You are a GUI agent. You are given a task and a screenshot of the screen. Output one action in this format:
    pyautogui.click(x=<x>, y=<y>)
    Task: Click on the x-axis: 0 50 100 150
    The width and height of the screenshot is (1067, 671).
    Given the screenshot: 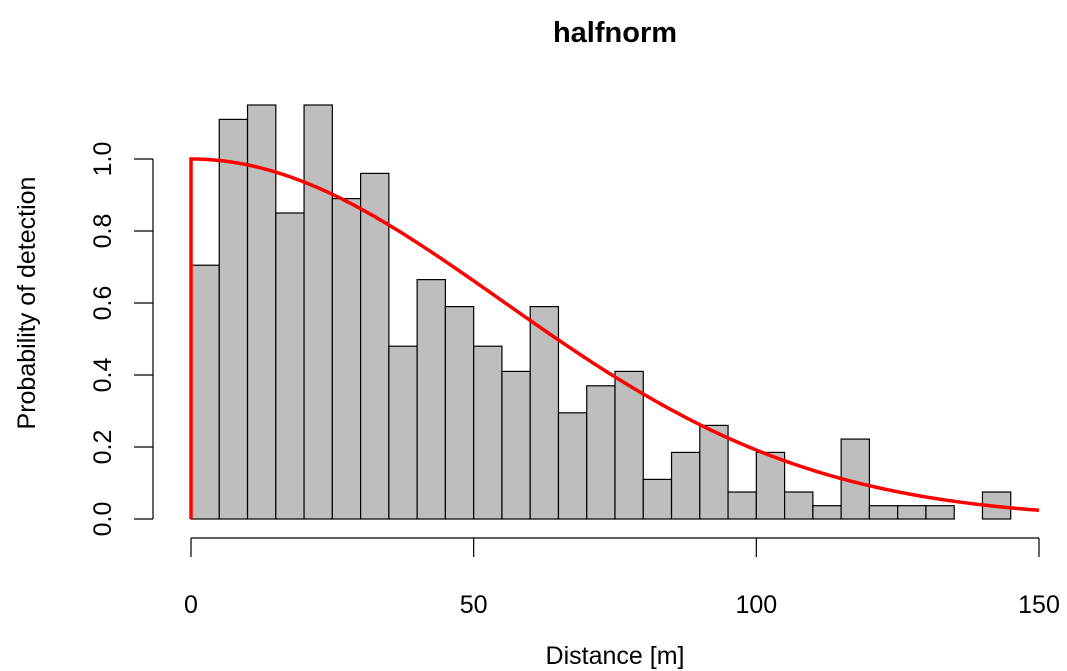 What is the action you would take?
    pyautogui.click(x=622, y=578)
    